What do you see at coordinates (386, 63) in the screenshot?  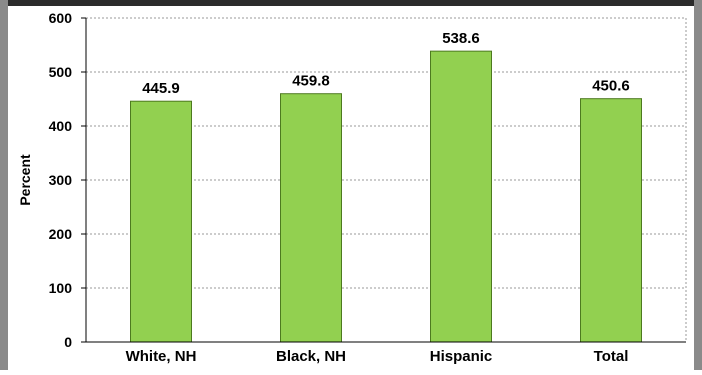 I see `data-labels: 445.9 459.8 538.6 450.6` at bounding box center [386, 63].